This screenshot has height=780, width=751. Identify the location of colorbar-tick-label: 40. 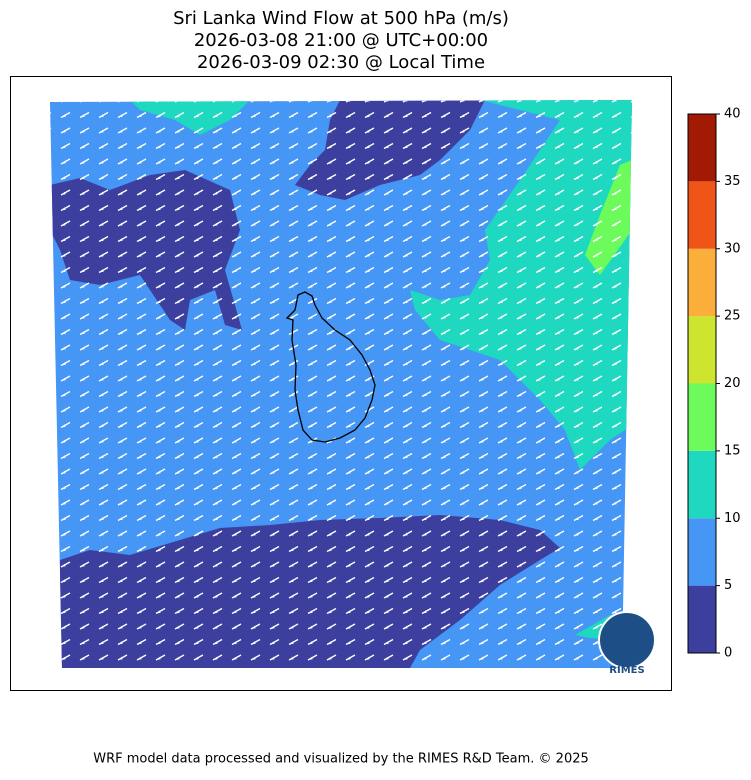
(732, 114).